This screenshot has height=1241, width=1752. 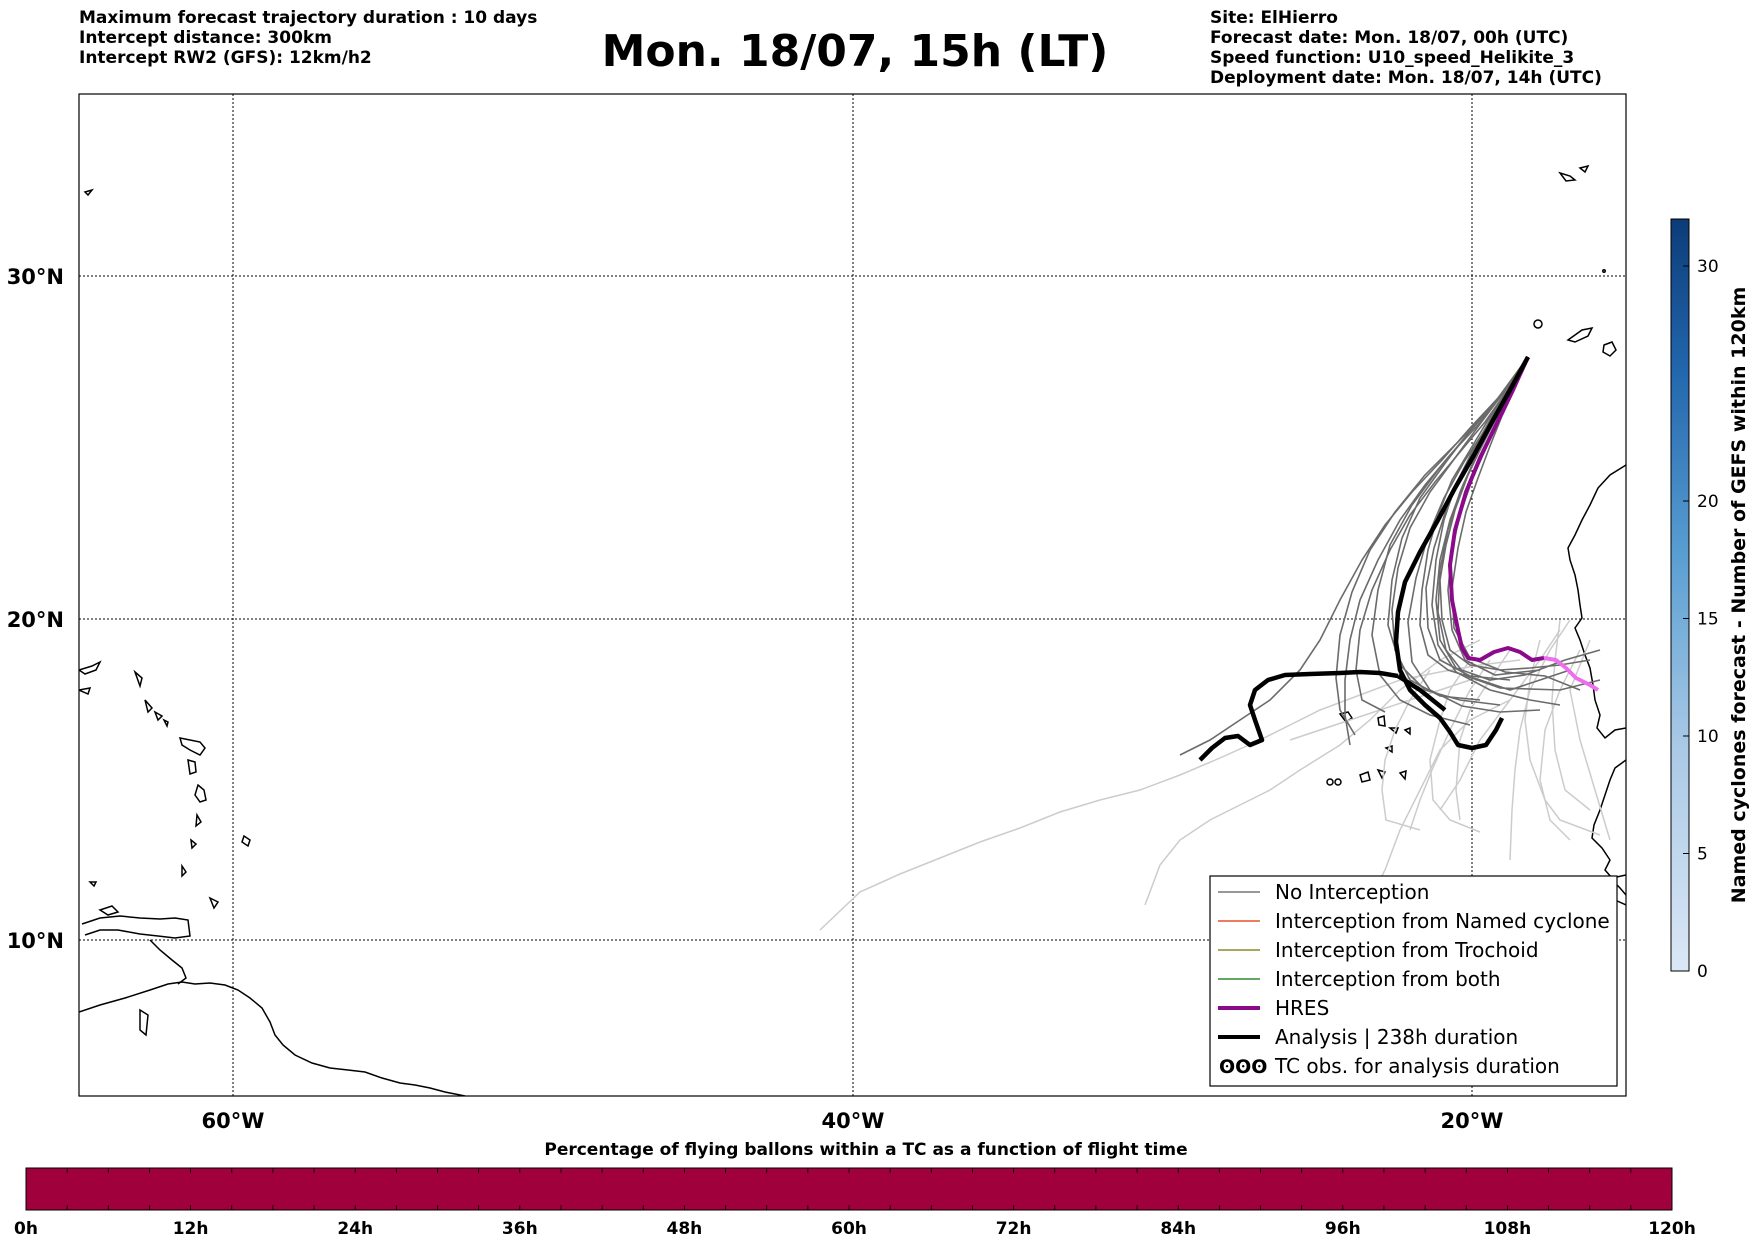 I want to click on lon-labels: 60°W 40°W 20°W, so click(x=853, y=1121).